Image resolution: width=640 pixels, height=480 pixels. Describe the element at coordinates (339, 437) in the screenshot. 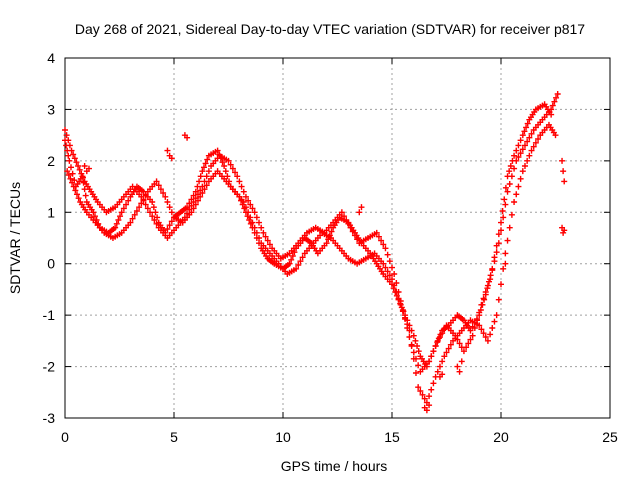

I see `x-tick-labels: 0 5 10 15 20 25` at that location.